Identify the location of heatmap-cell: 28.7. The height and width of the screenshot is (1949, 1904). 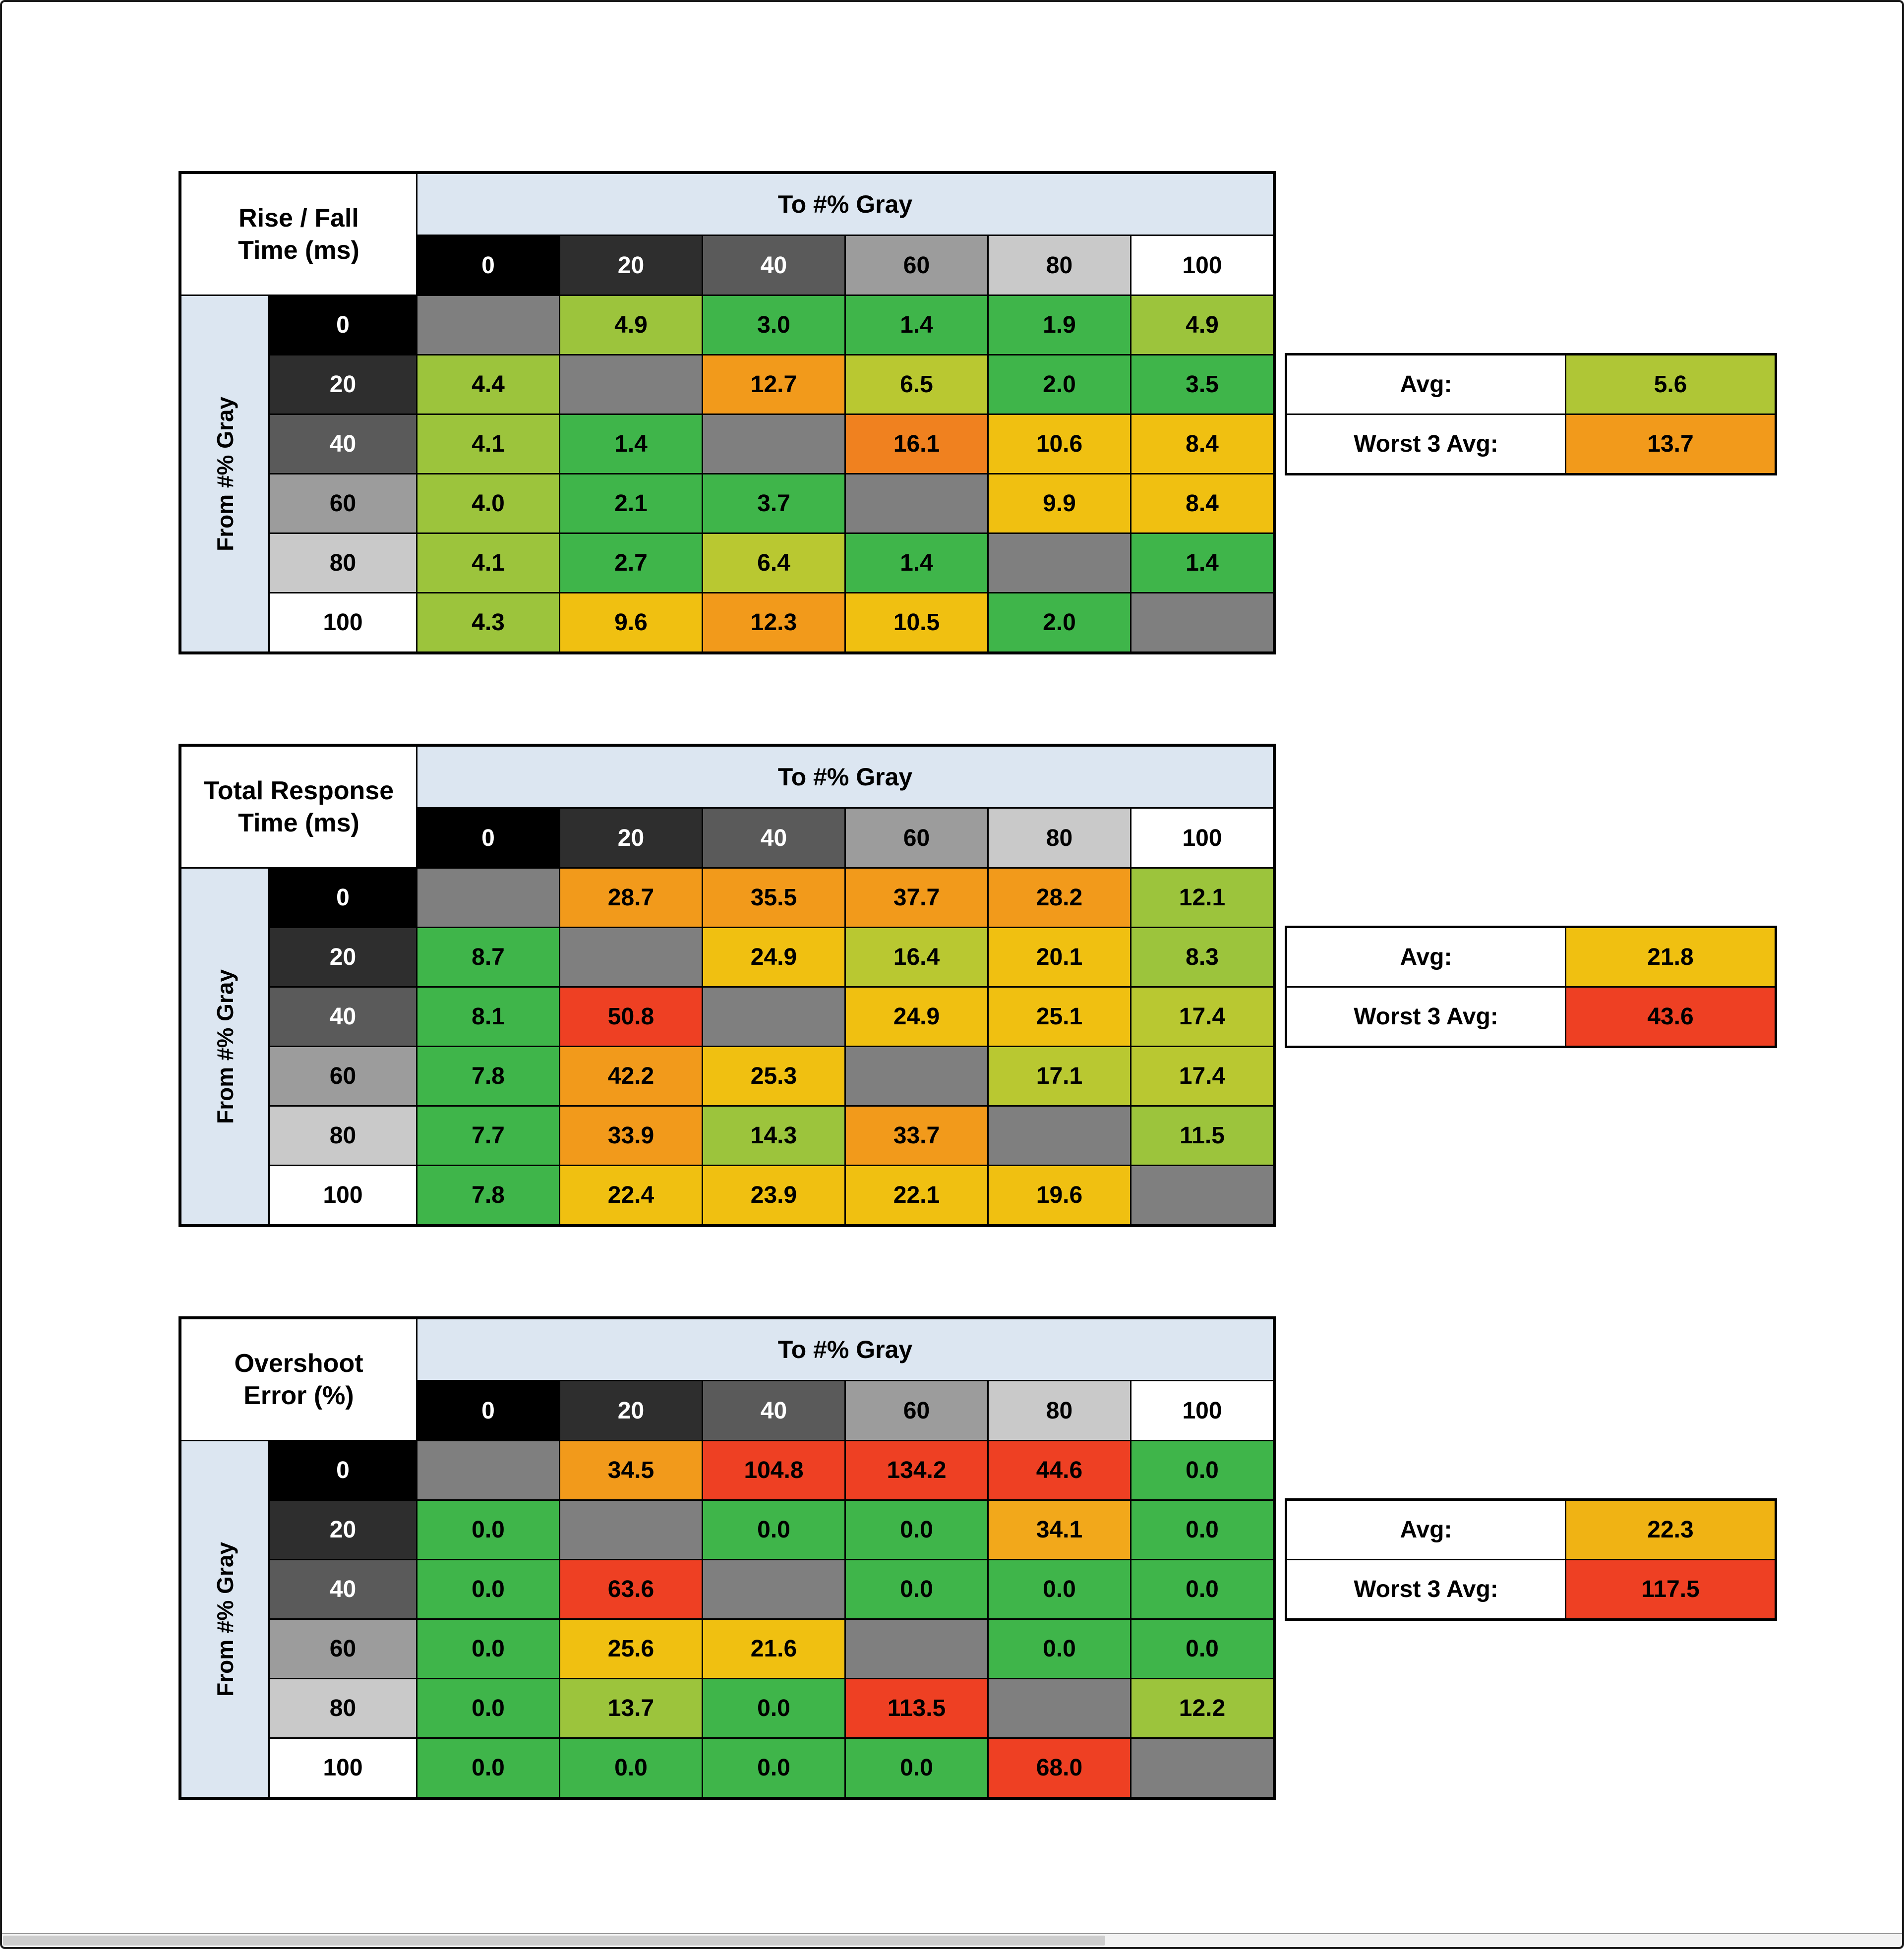
(631, 898).